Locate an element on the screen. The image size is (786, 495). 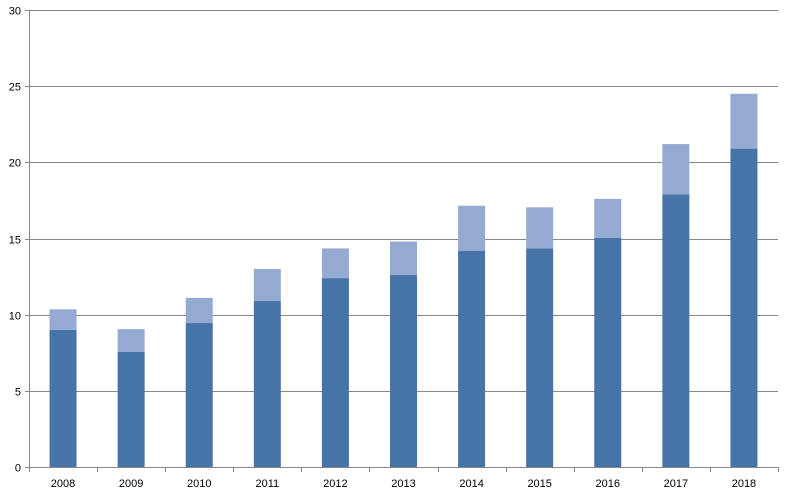
bar-segment-lower-2017 is located at coordinates (676, 330).